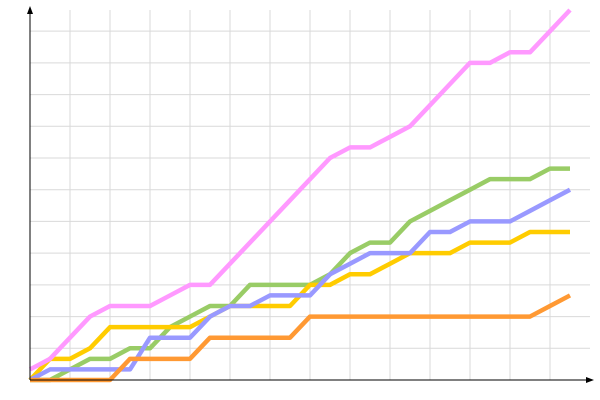  What do you see at coordinates (590, 380) in the screenshot?
I see `x-axis-arrow-icon` at bounding box center [590, 380].